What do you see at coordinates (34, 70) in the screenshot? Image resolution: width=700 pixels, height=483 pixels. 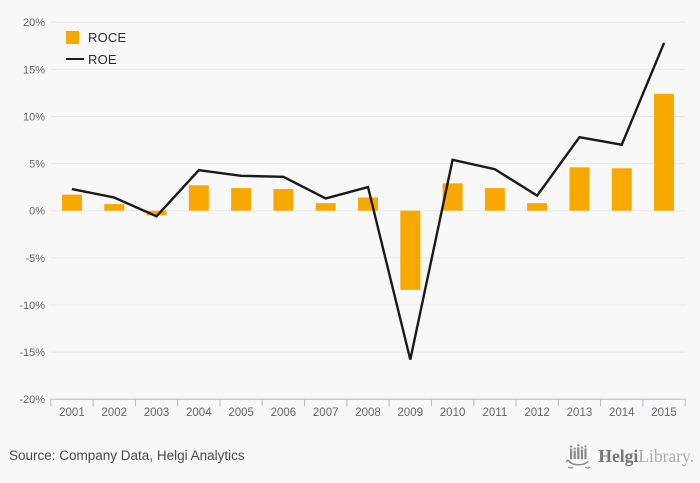 I see `y-axis-label: 15%` at bounding box center [34, 70].